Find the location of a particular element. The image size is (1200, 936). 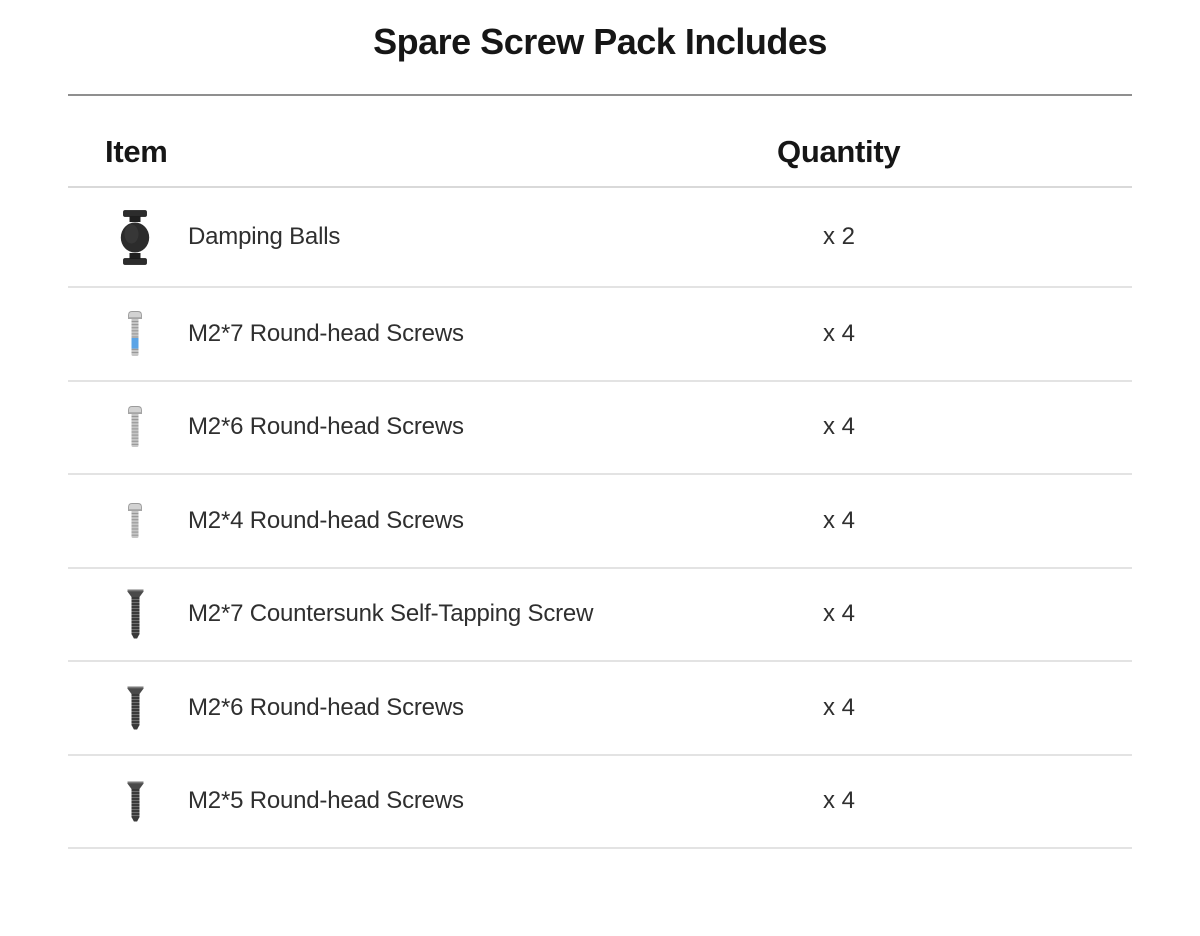

item-label: M2*7 Round-head Screws is located at coordinates (326, 333).